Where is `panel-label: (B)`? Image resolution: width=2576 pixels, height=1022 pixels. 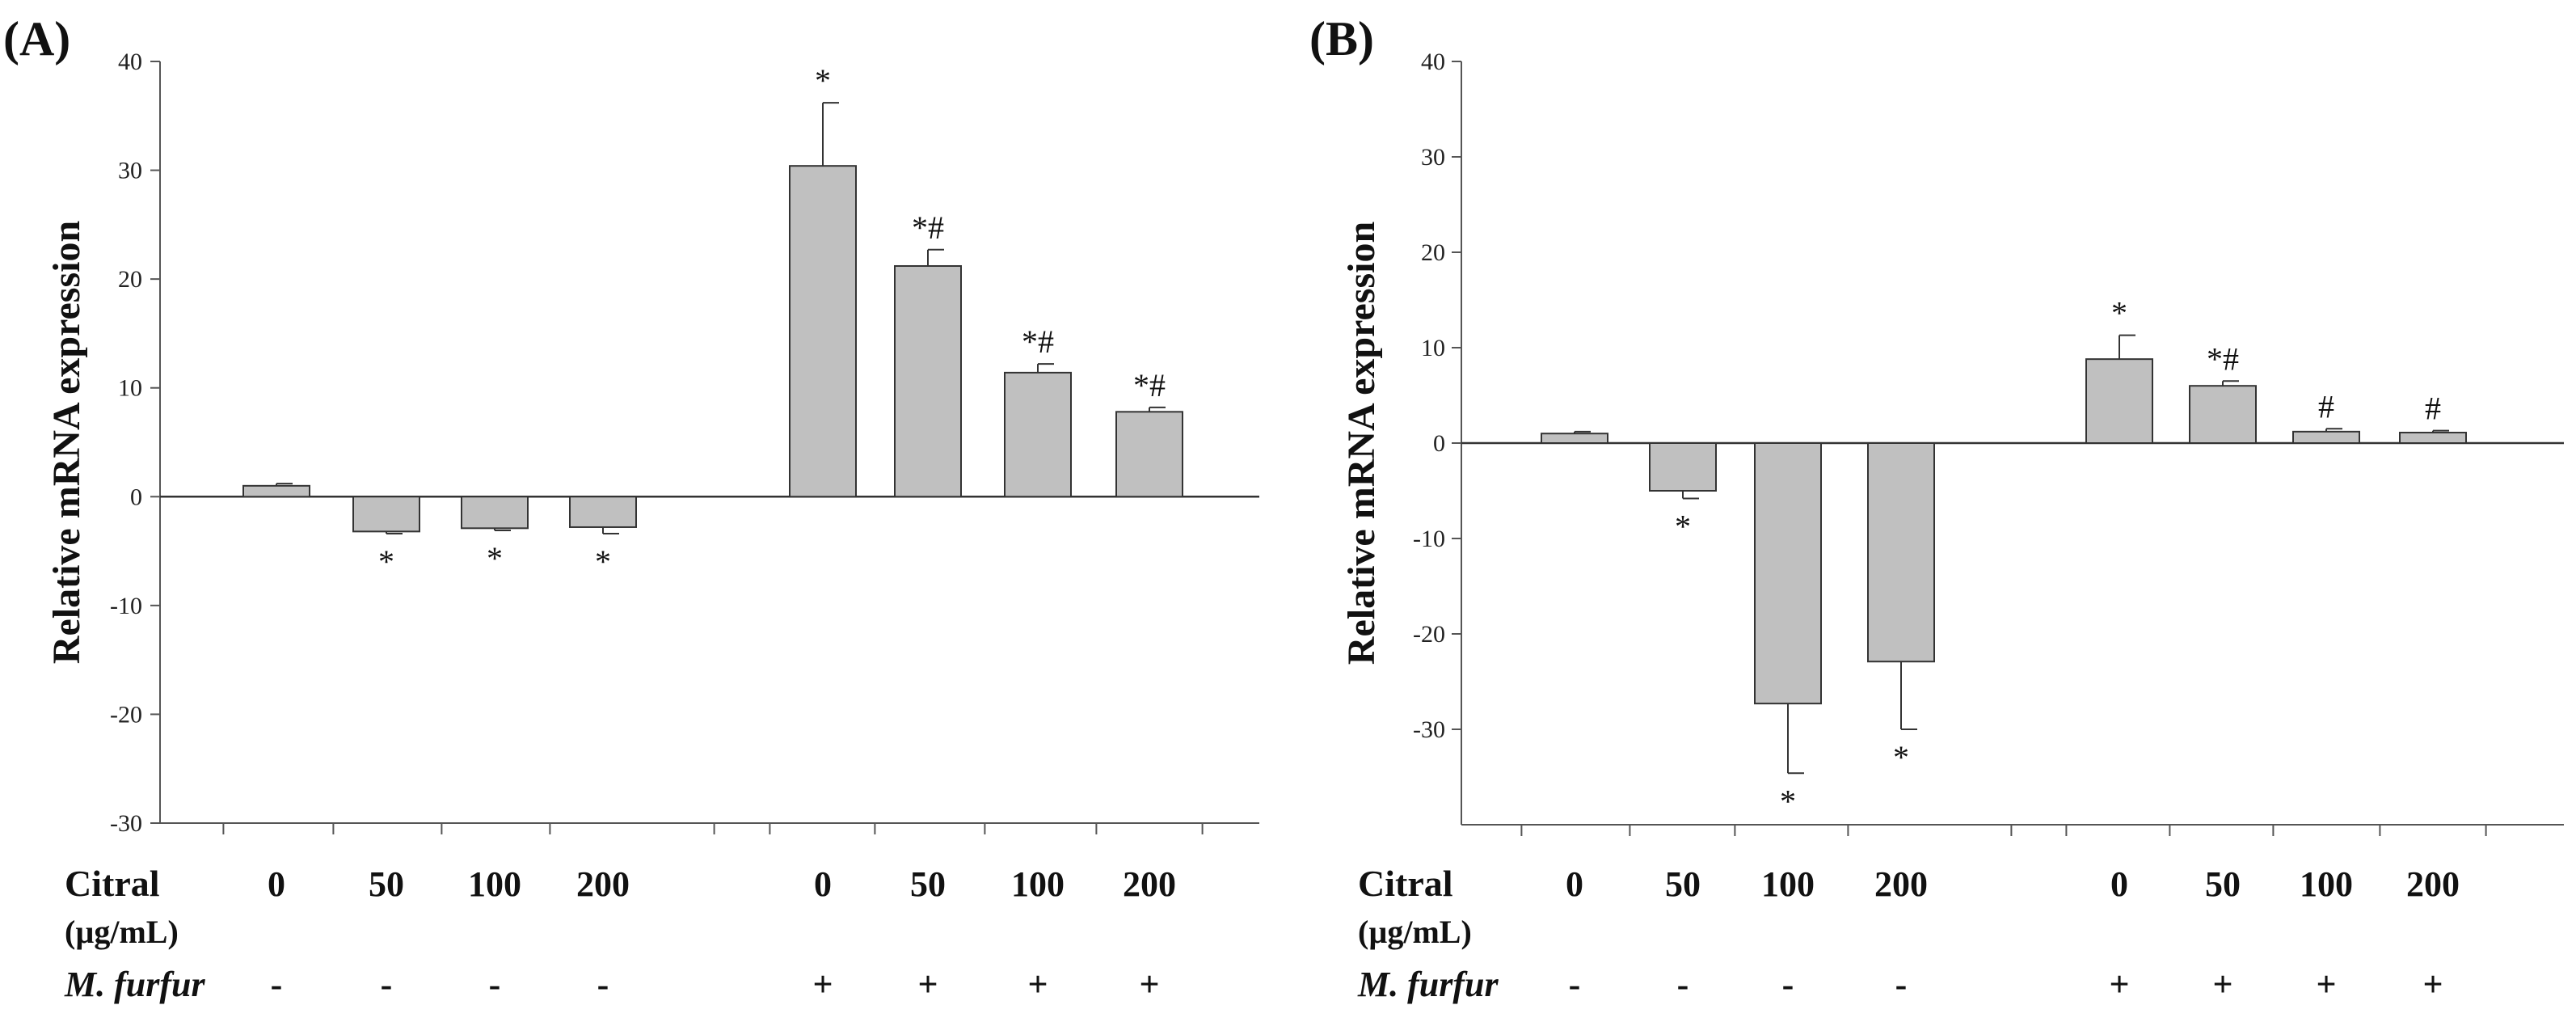 panel-label: (B) is located at coordinates (1342, 38).